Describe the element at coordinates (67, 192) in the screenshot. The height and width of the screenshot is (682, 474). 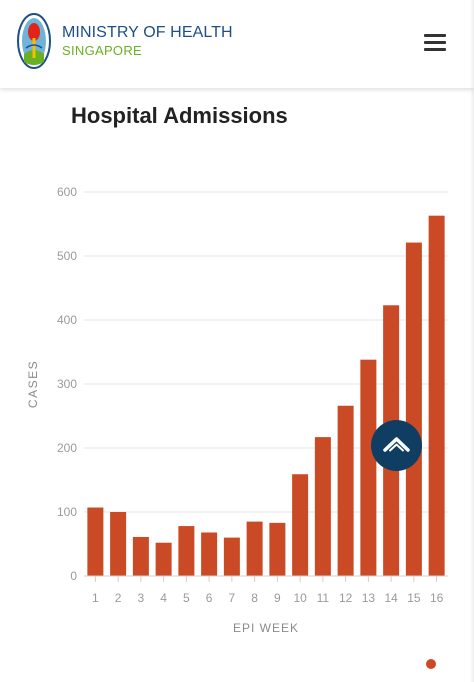
I see `y-tick-label: 600` at that location.